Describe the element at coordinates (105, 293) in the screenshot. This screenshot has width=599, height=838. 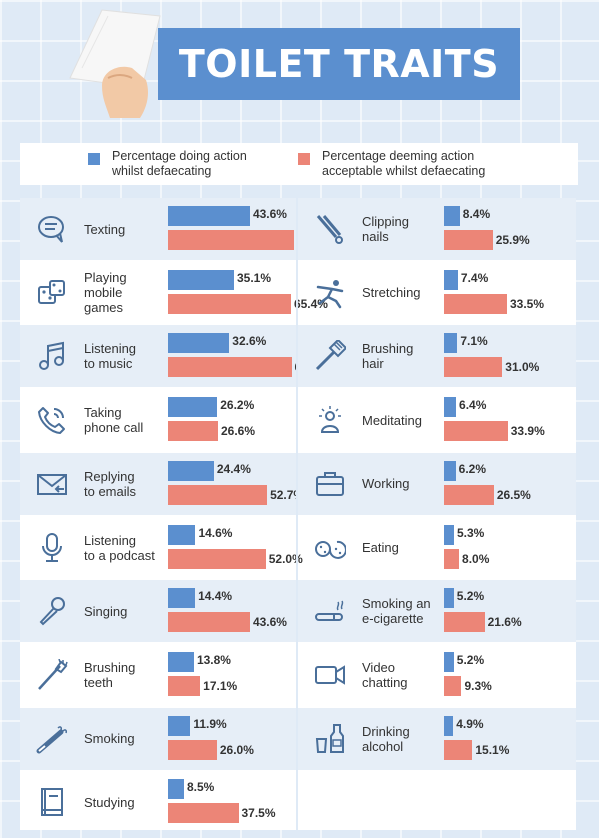
I see `row-label: Playing mobile games` at that location.